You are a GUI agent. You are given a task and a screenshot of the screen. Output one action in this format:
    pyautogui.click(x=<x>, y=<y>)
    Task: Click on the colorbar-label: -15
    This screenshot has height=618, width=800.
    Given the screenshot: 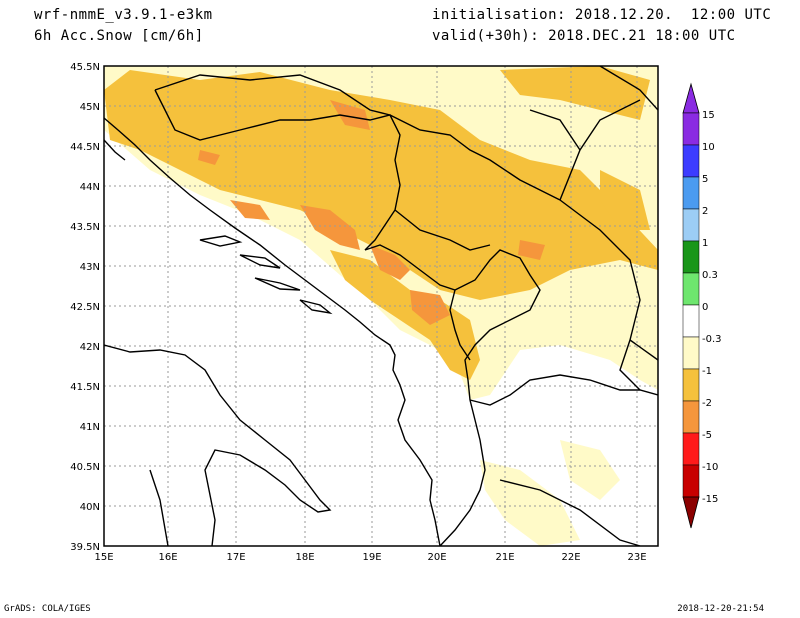 What is the action you would take?
    pyautogui.click(x=710, y=499)
    